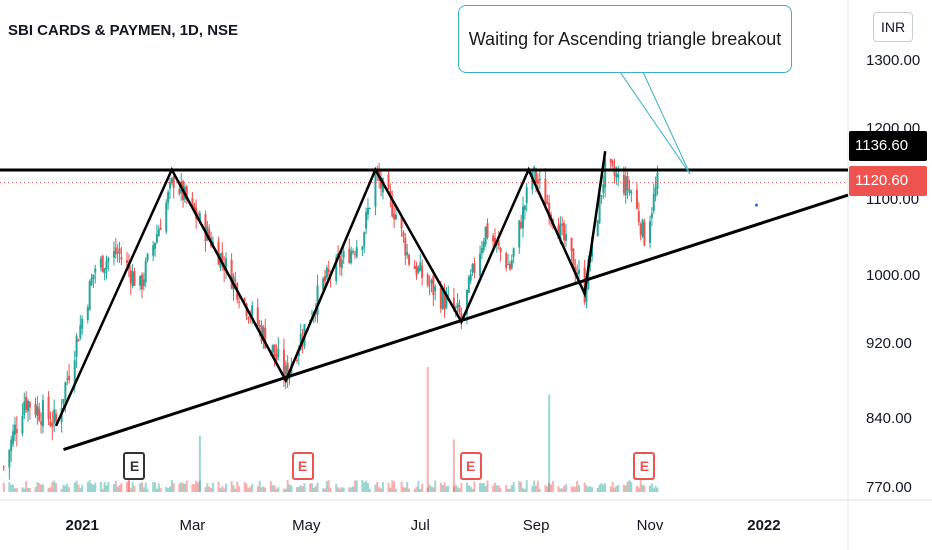  I want to click on marker-dot, so click(756, 205).